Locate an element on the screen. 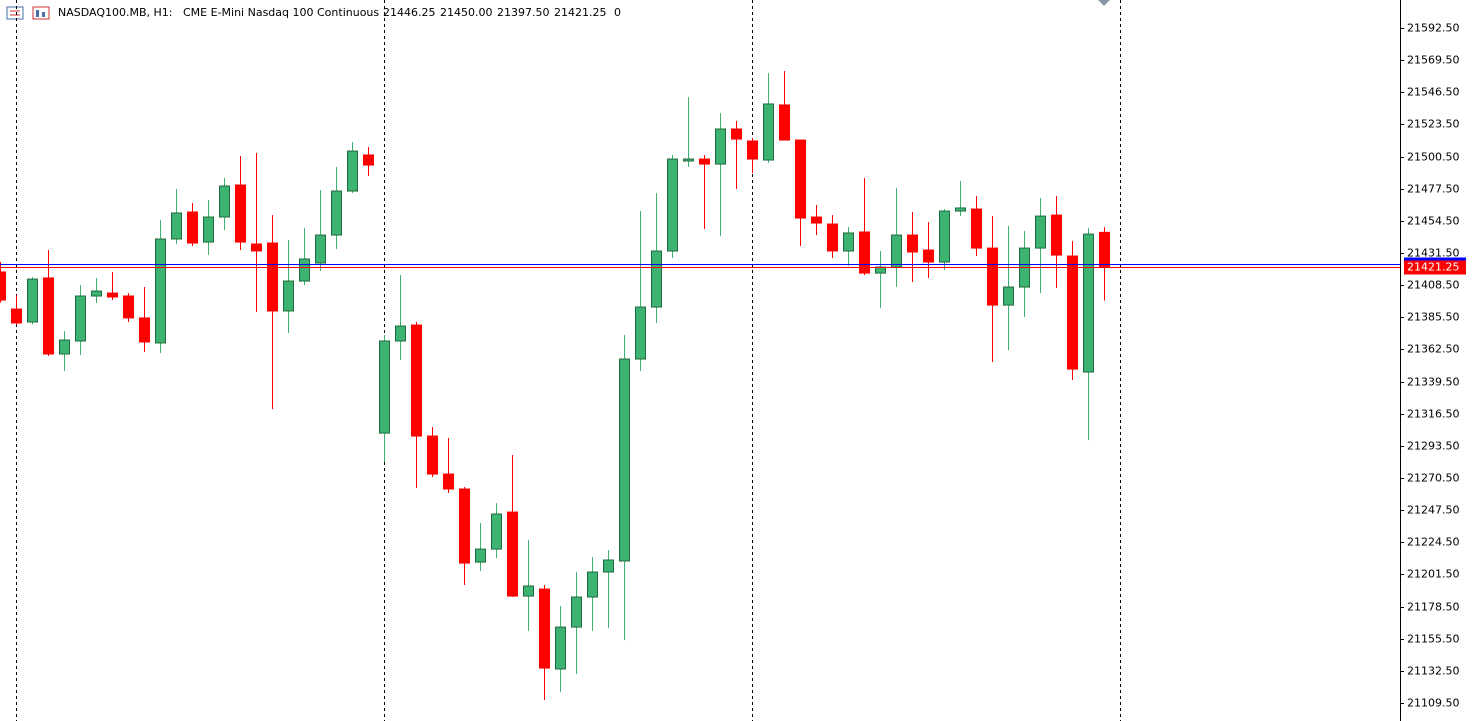 This screenshot has height=721, width=1482. header-close: 21421.25 is located at coordinates (580, 12).